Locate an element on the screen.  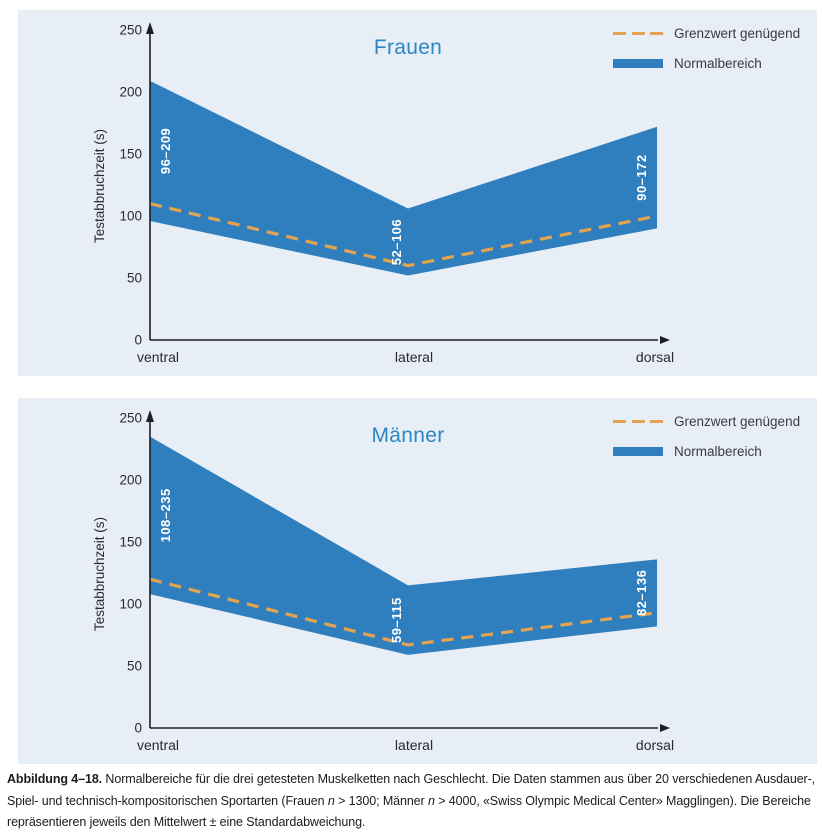
band-range-label: 82–136 is located at coordinates (641, 593).